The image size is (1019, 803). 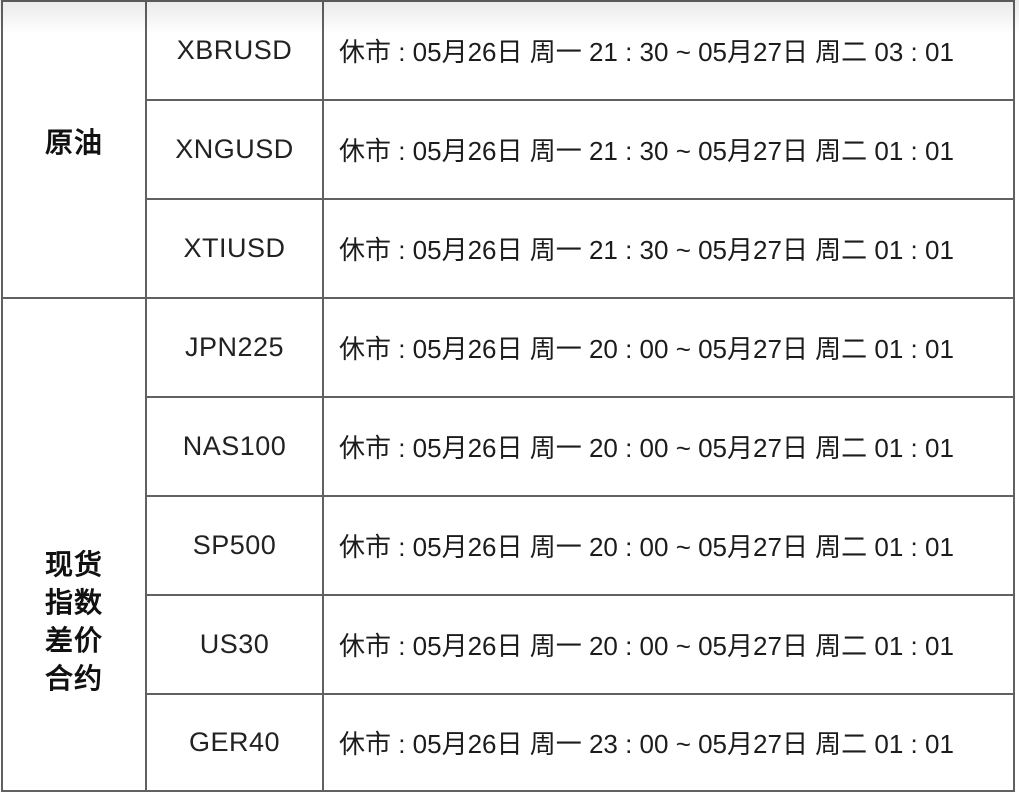 What do you see at coordinates (234, 644) in the screenshot?
I see `symbol-cell-us30: US30` at bounding box center [234, 644].